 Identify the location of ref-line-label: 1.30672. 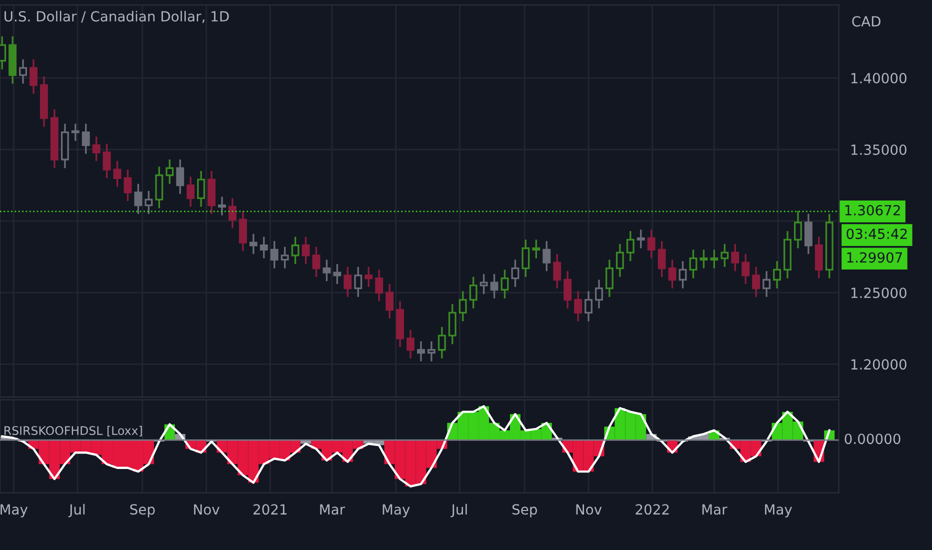
(872, 210).